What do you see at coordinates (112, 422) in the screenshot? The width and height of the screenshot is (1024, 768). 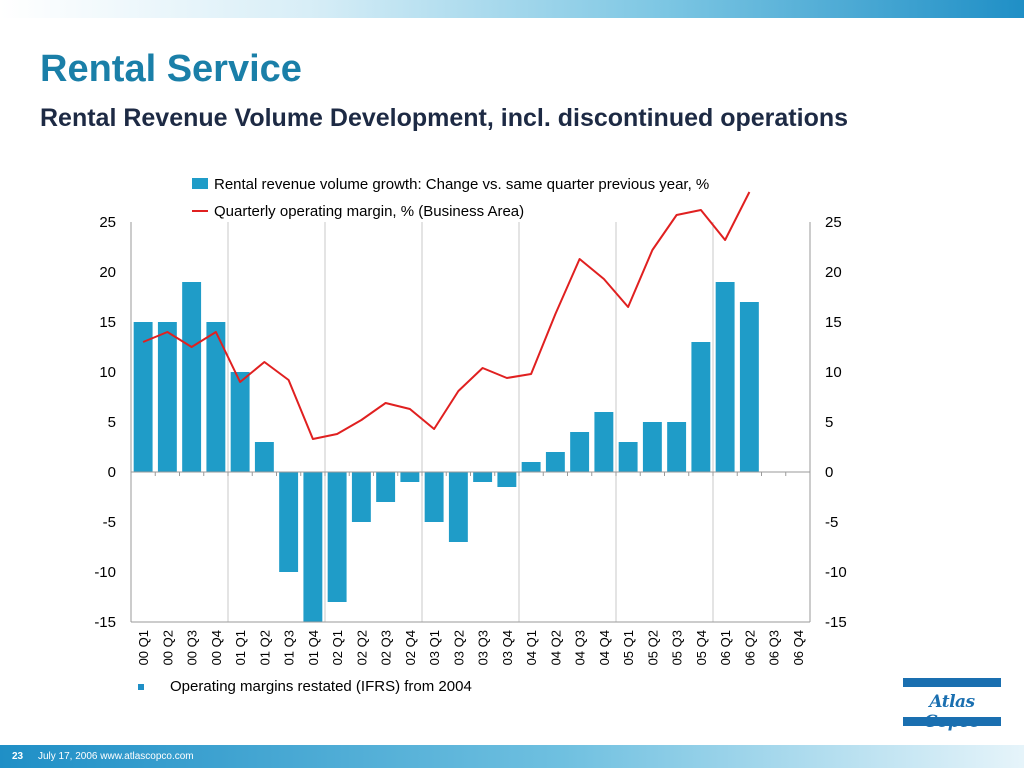 I see `y-tick-label-left: 5` at bounding box center [112, 422].